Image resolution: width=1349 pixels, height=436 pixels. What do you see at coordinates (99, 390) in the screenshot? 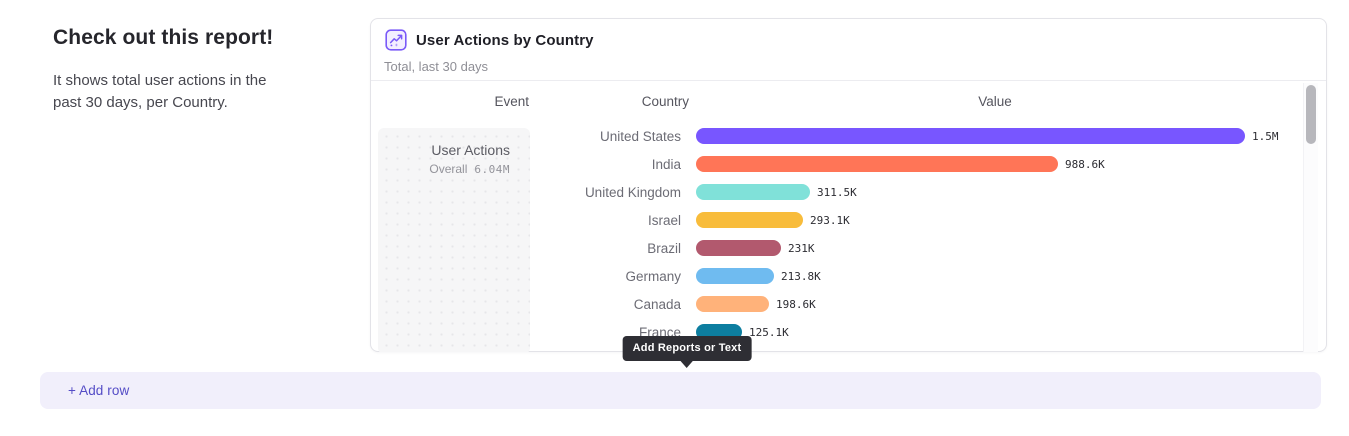
I see `add-row-label: + Add row` at bounding box center [99, 390].